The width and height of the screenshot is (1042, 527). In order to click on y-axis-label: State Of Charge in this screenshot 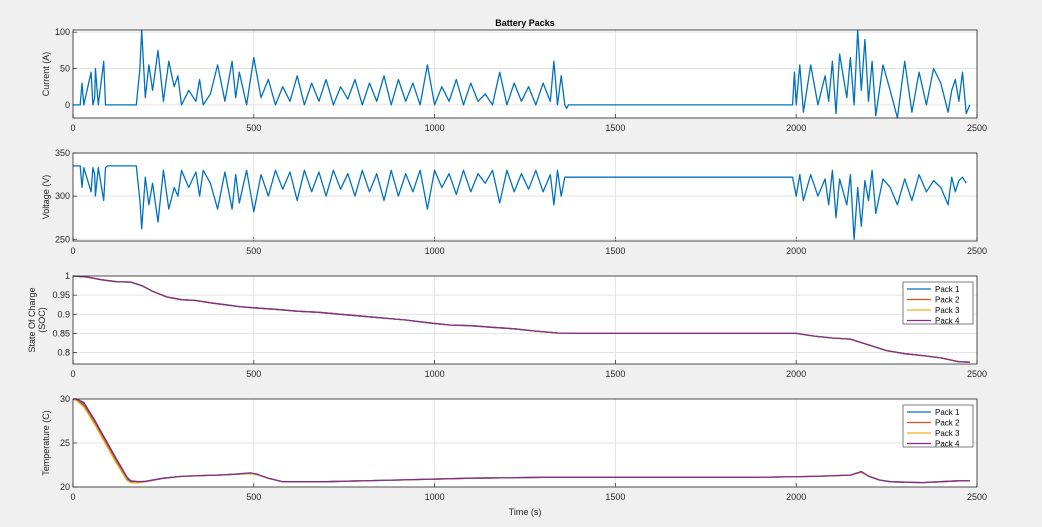, I will do `click(32, 319)`.